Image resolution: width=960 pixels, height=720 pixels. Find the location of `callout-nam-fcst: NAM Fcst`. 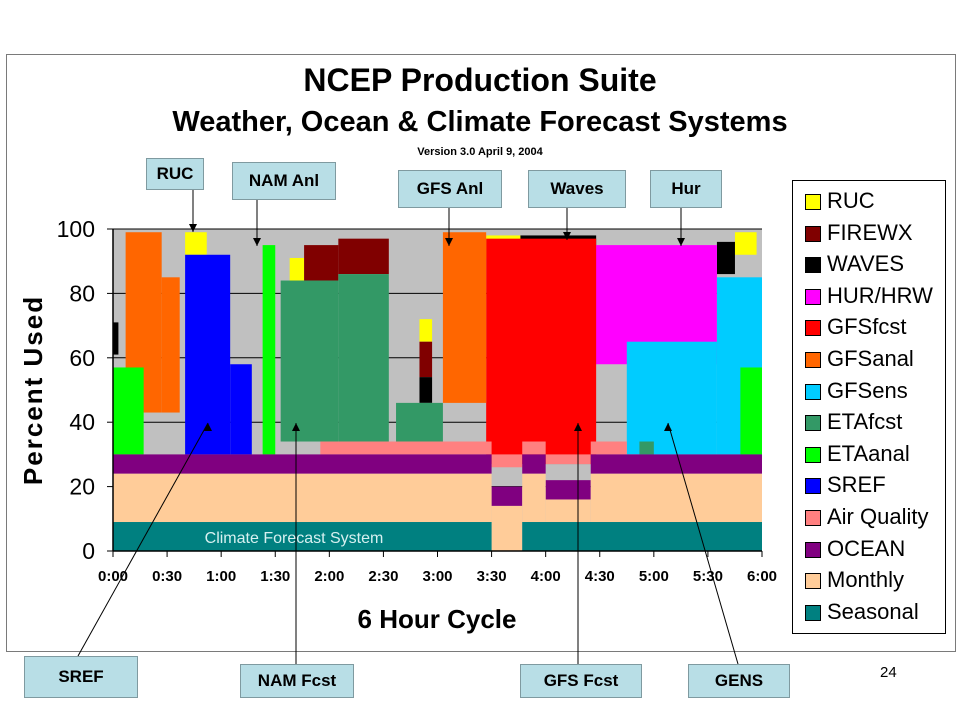

callout-nam-fcst: NAM Fcst is located at coordinates (297, 681).